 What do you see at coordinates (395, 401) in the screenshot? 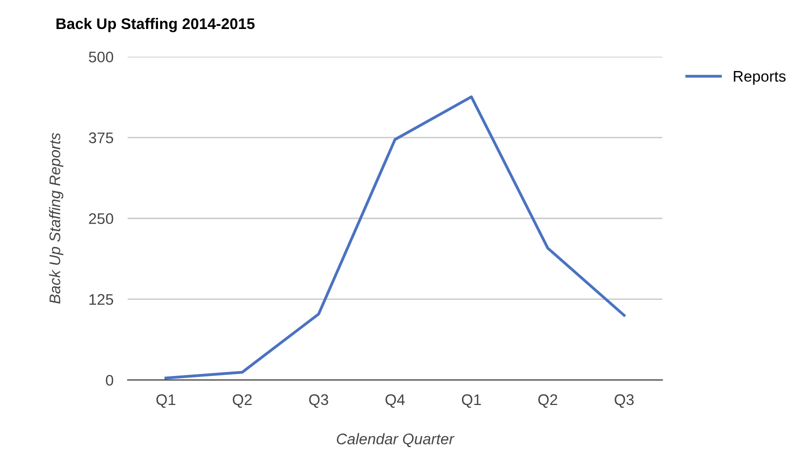
I see `x-tick-label: Q4` at bounding box center [395, 401].